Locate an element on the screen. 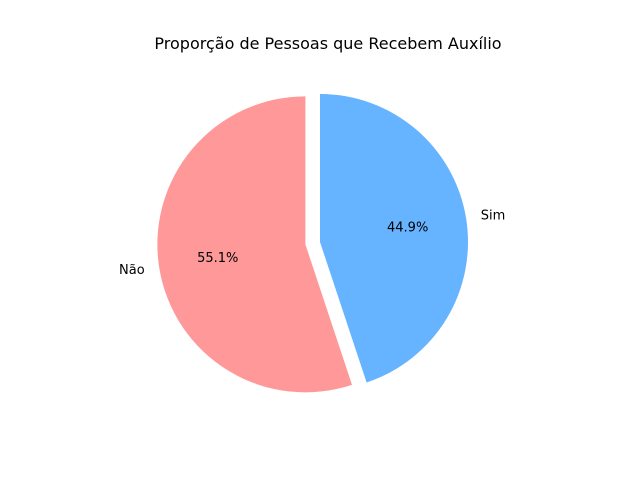 This screenshot has height=480, width=640. pie-labels: Não 55.1% Sim 44.9% is located at coordinates (312, 243).